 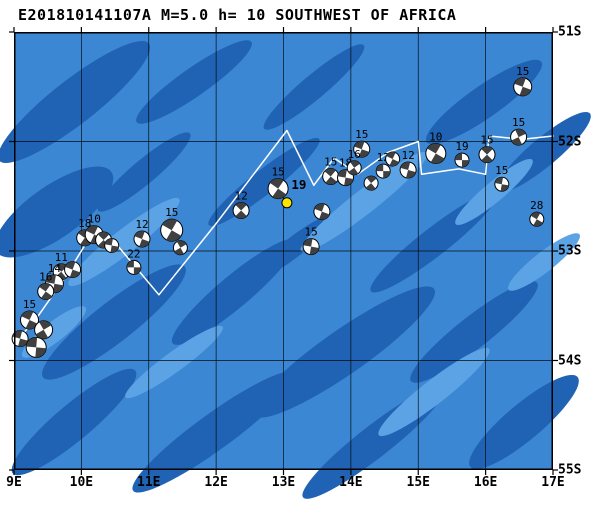 I want to click on event-depth-label: 19, so click(x=298, y=184).